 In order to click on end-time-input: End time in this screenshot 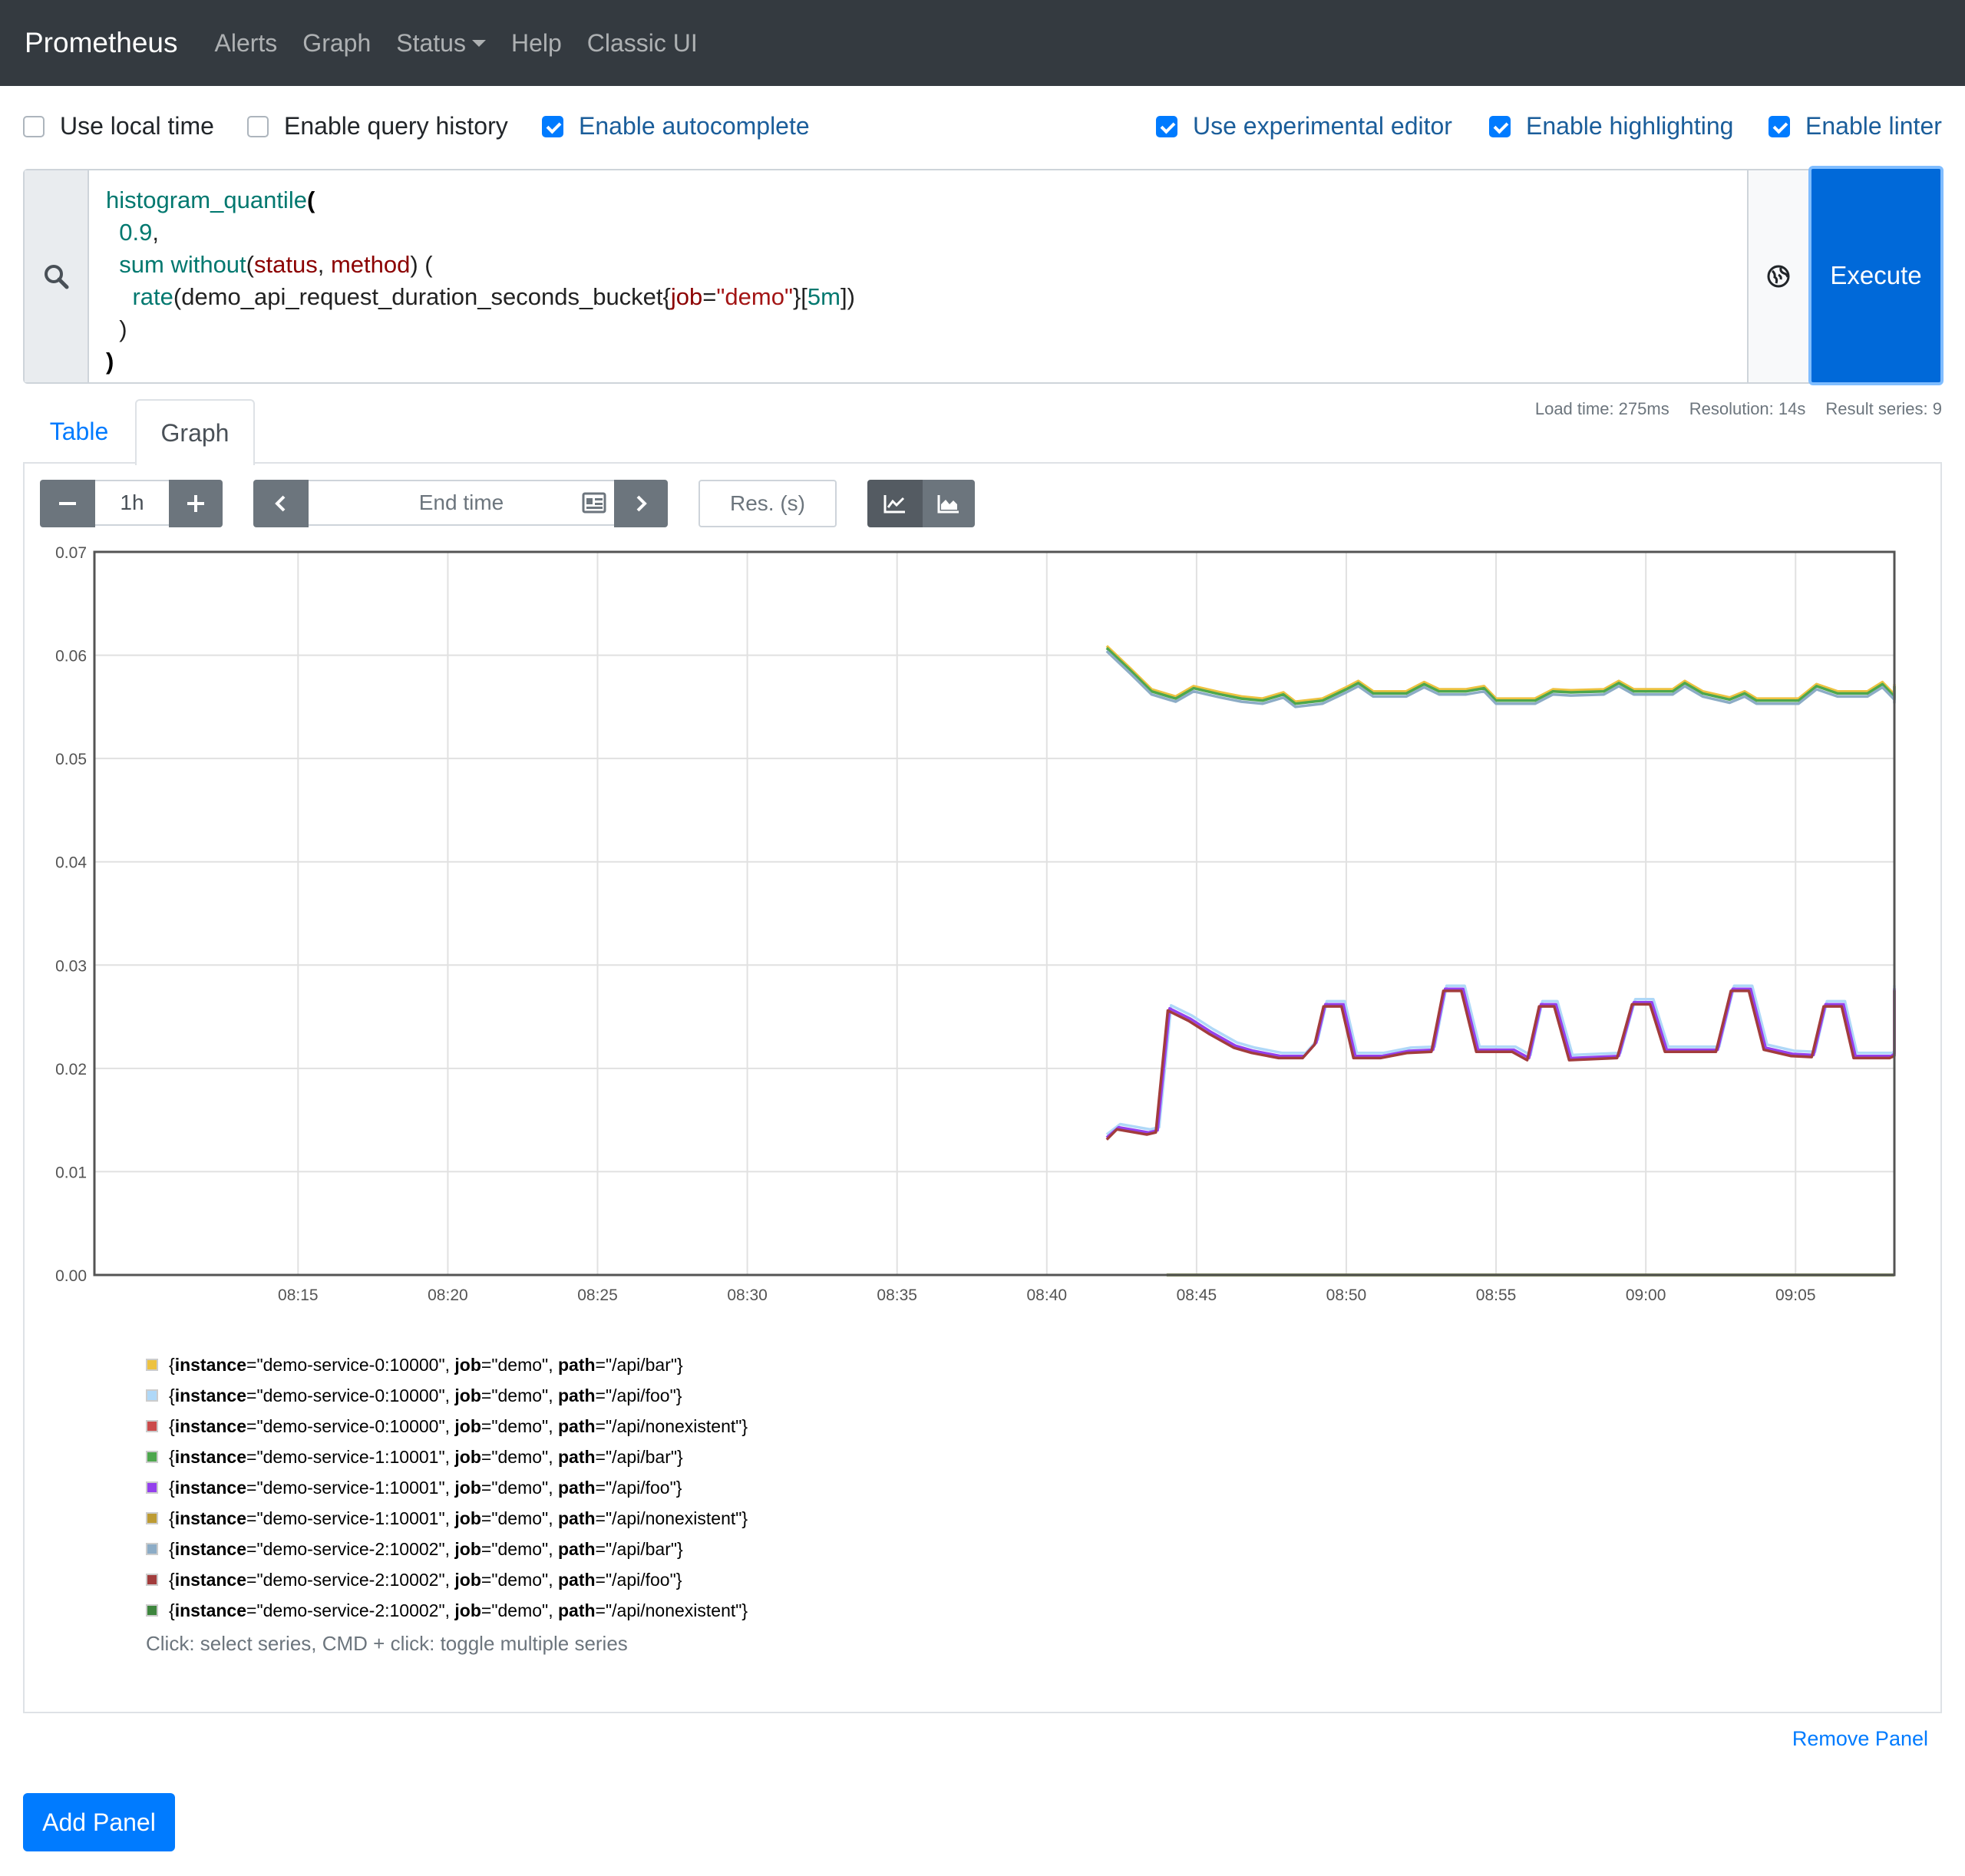, I will do `click(462, 503)`.